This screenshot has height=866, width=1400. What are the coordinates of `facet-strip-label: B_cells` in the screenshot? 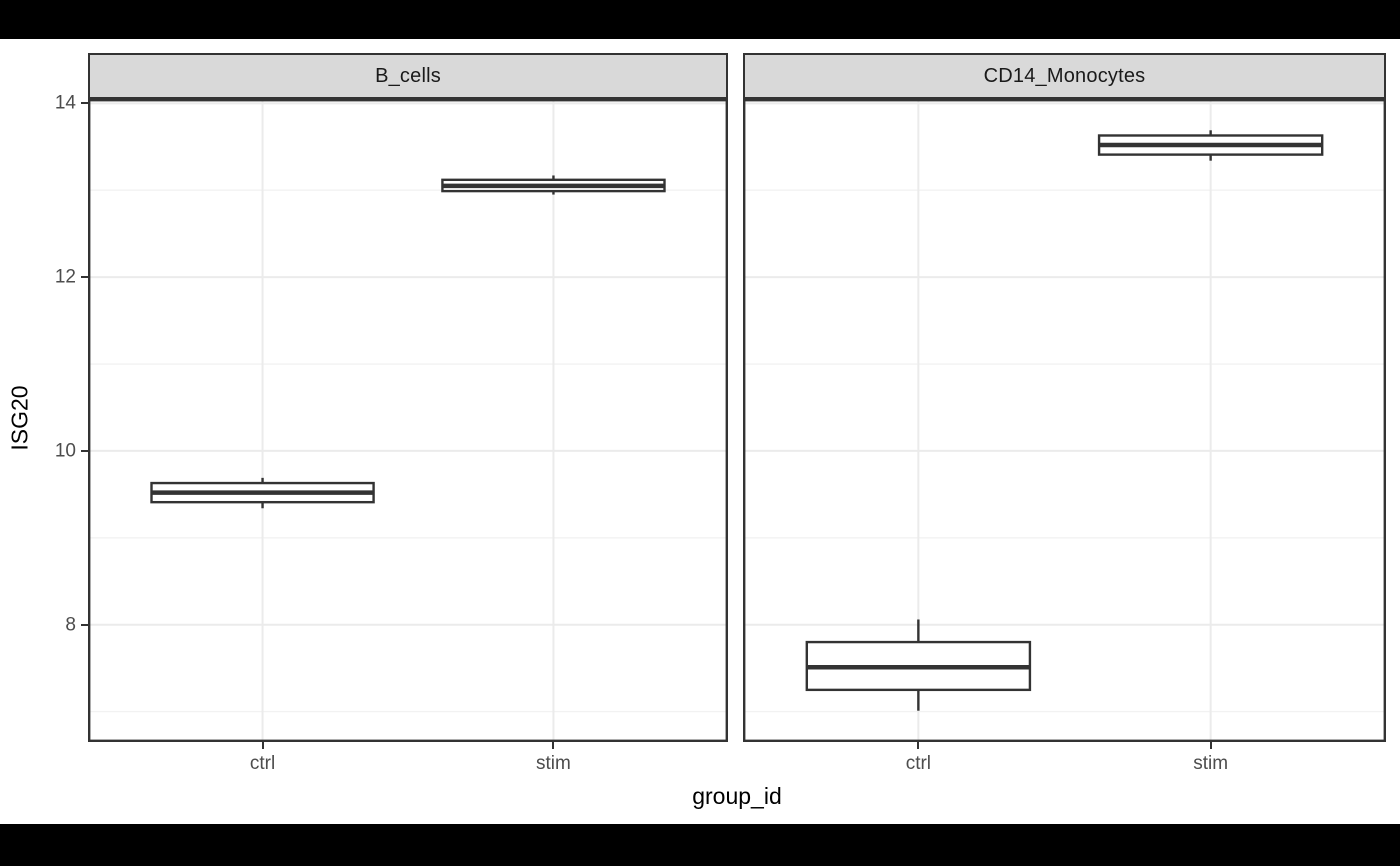 It's located at (408, 75).